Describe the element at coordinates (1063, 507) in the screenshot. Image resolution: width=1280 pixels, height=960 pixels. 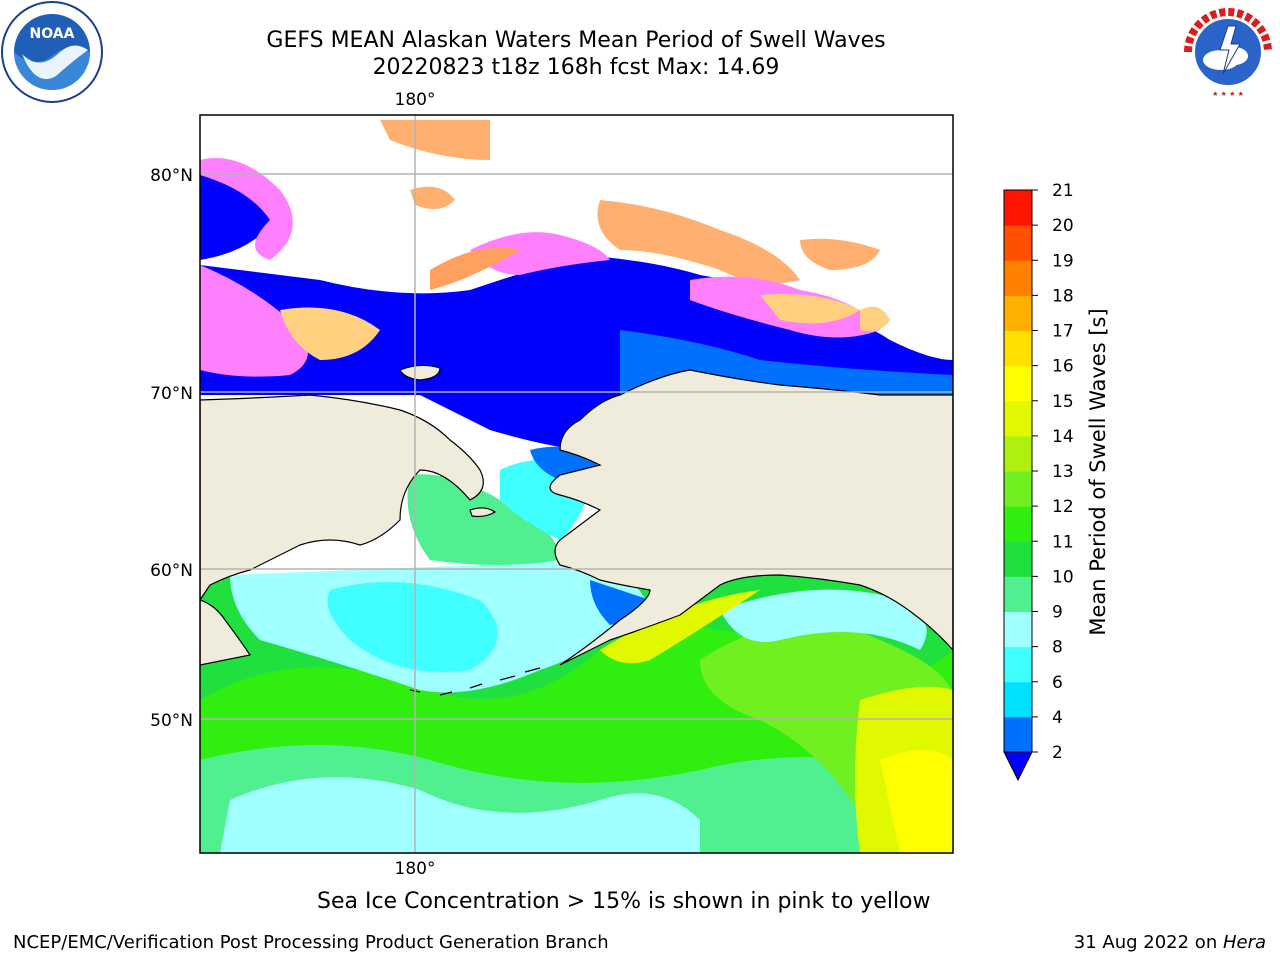
I see `colorbar-tick-label: 12` at that location.